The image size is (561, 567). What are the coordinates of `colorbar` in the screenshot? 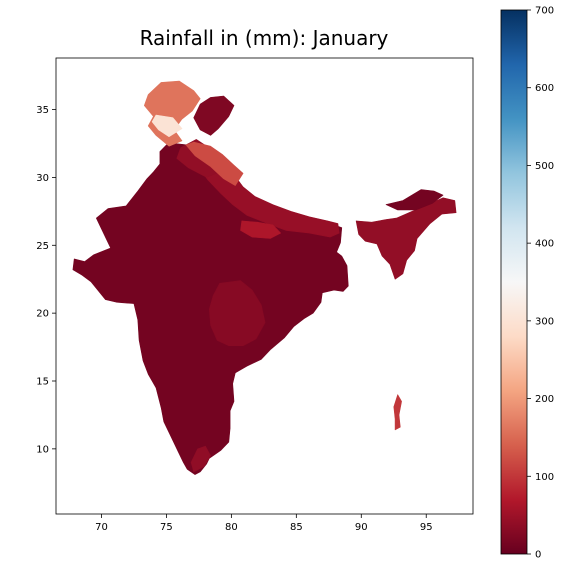 It's located at (514, 282).